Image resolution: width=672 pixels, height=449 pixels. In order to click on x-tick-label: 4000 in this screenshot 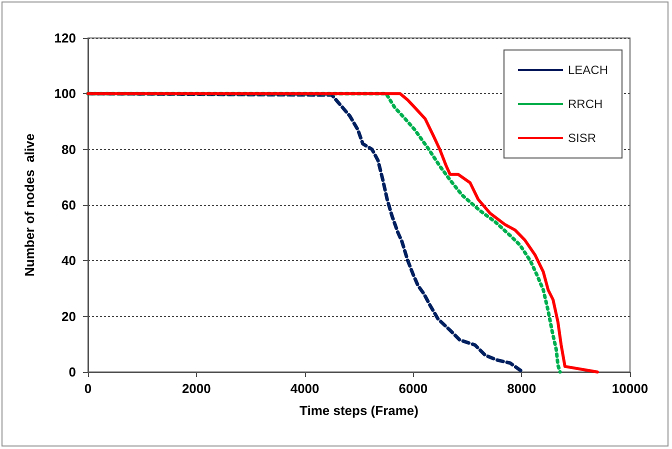, I will do `click(305, 388)`.